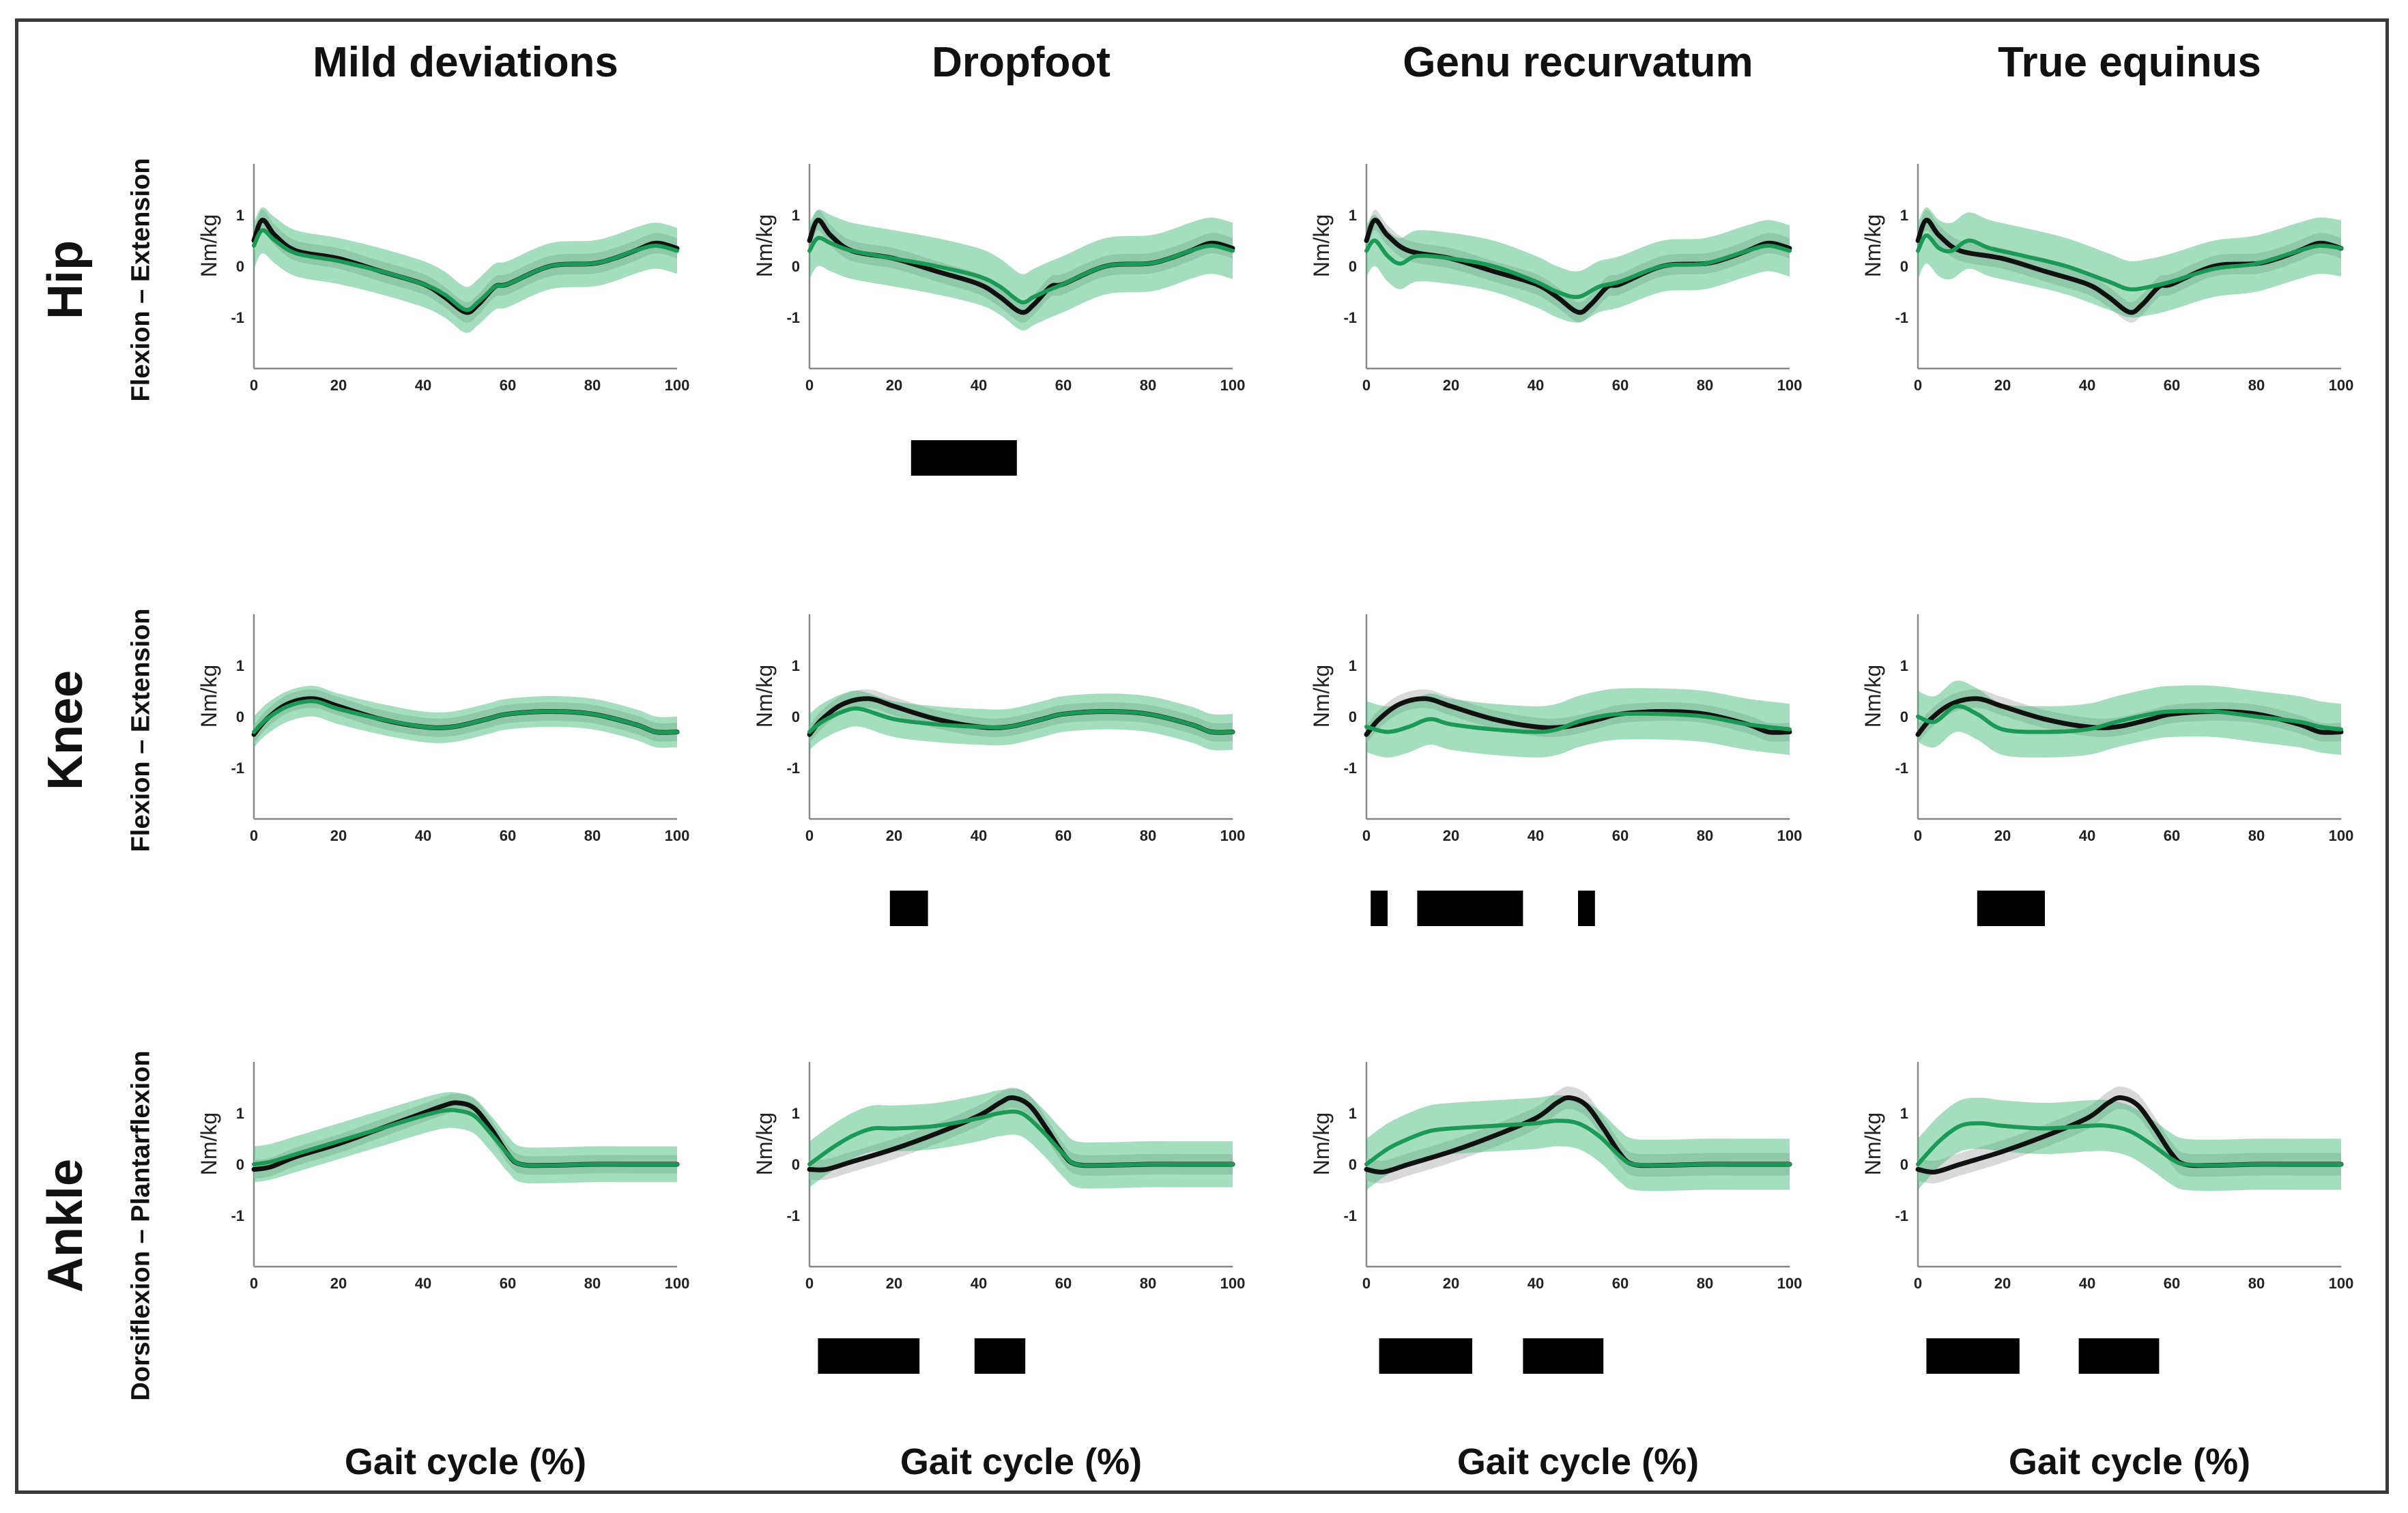 The width and height of the screenshot is (2408, 1513). Describe the element at coordinates (240, 266) in the screenshot. I see `y-tick-label-0-hip-mild-deviations: 0` at that location.